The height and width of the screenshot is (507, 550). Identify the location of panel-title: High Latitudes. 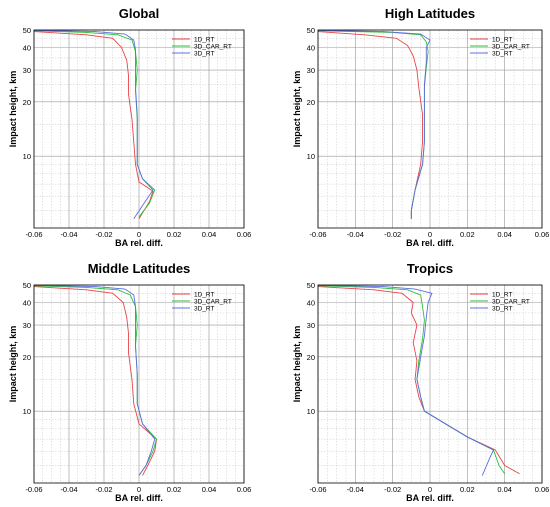
(430, 13).